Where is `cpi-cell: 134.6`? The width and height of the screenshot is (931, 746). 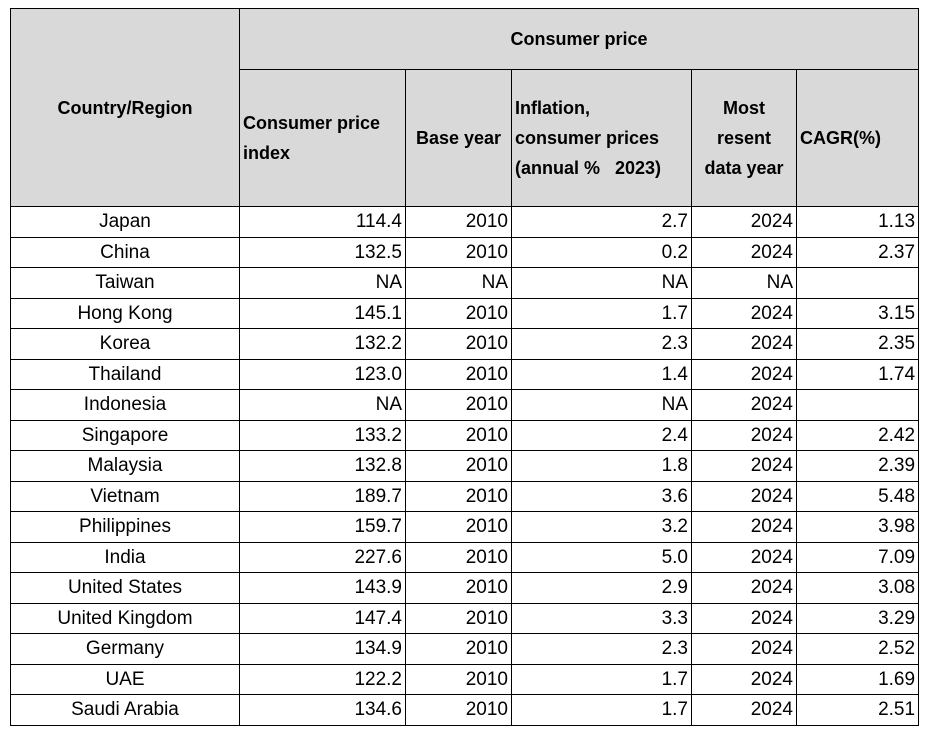
cpi-cell: 134.6 is located at coordinates (322, 710).